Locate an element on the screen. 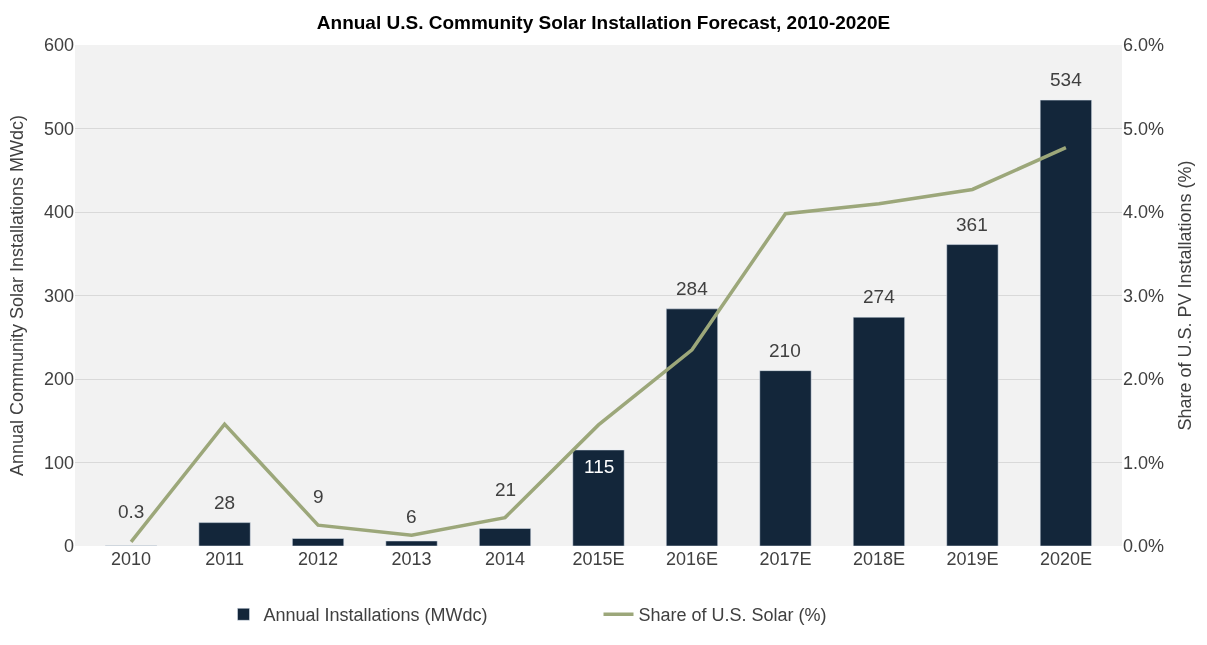  legend-label: Share of U.S. Solar (%) is located at coordinates (732, 615).